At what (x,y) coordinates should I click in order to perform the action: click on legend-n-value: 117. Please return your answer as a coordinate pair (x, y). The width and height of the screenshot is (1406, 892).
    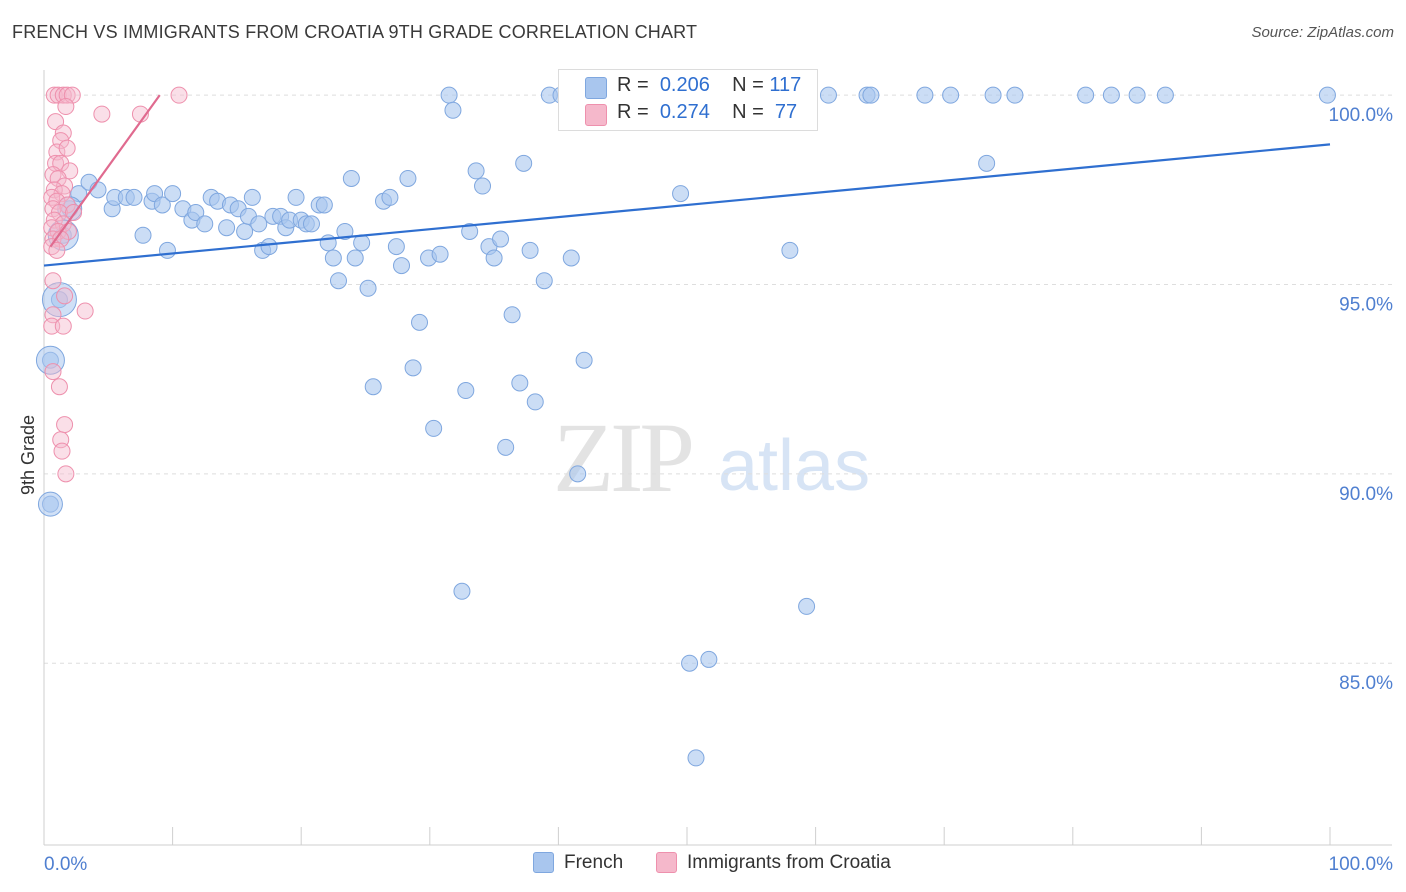
    Looking at the image, I should click on (785, 85).